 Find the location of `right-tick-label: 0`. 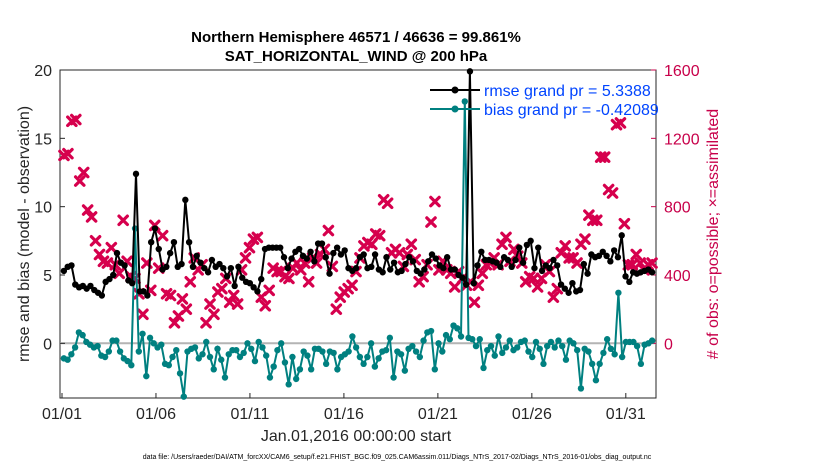

right-tick-label: 0 is located at coordinates (668, 344).